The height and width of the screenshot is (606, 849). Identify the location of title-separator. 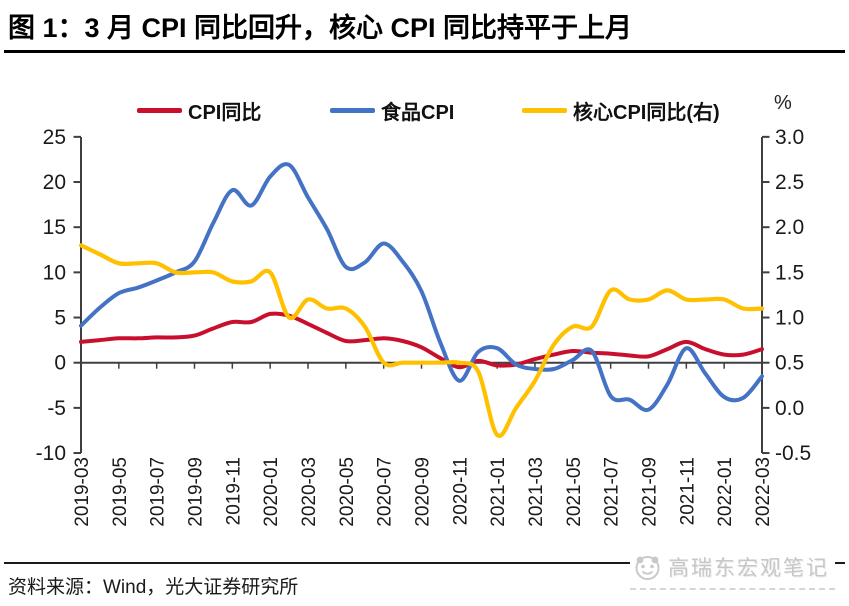
(424, 51).